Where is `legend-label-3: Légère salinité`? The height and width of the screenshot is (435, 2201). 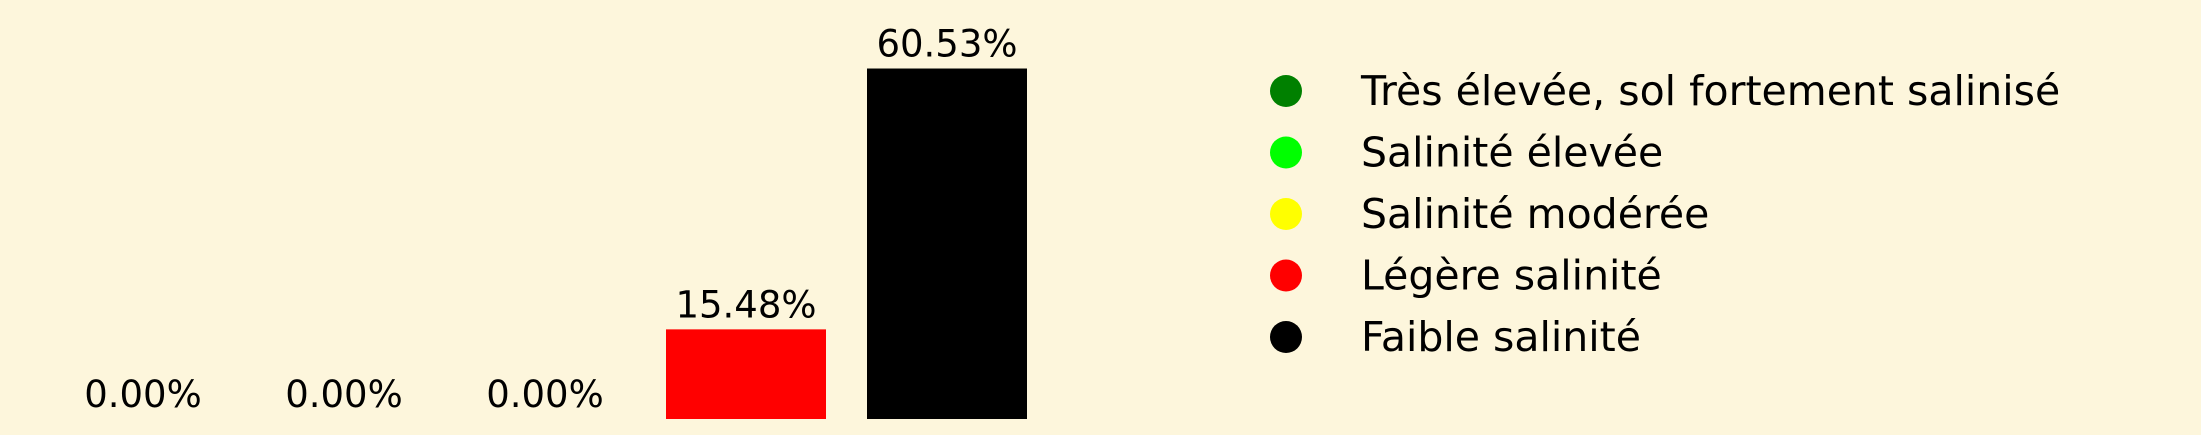 legend-label-3: Légère salinité is located at coordinates (1511, 276).